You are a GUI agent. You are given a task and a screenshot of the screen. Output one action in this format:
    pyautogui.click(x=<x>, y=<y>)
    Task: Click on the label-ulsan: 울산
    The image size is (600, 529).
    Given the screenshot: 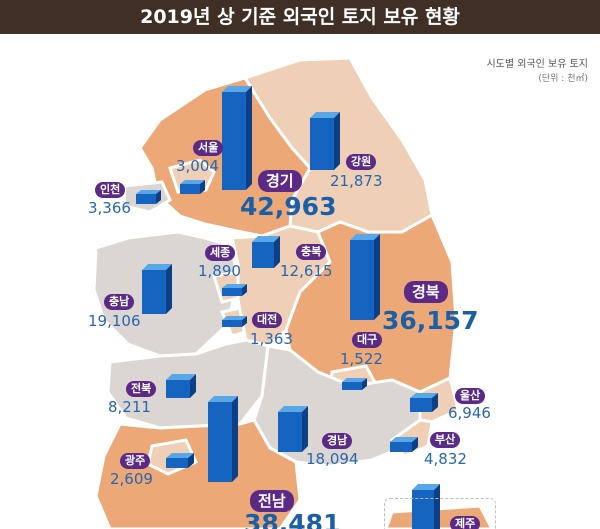 What is the action you would take?
    pyautogui.click(x=470, y=396)
    